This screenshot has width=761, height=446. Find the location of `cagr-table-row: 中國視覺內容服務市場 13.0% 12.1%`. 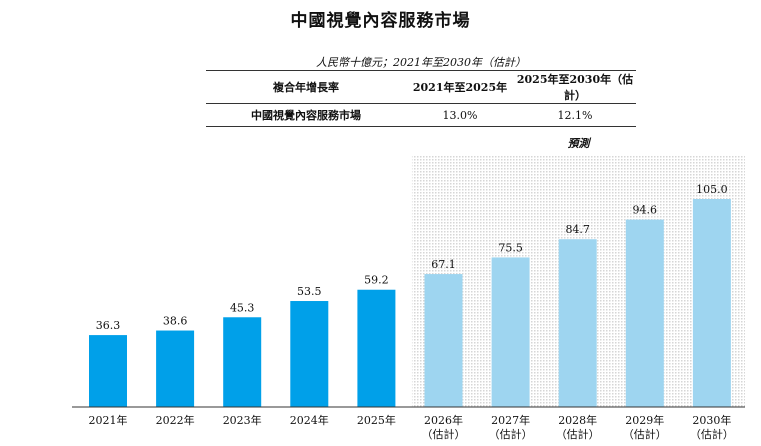

cagr-table-row: 中國視覺內容服務市場 13.0% 12.1% is located at coordinates (421, 115).